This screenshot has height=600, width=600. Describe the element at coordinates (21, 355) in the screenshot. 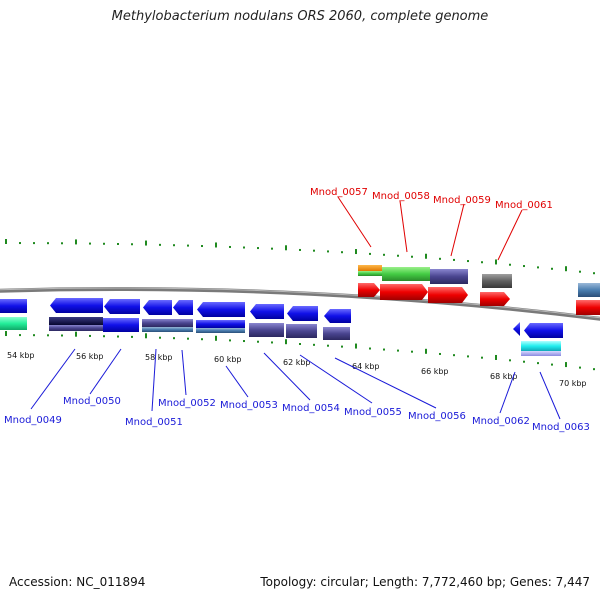

I see `scale-label: 54 kbp` at that location.